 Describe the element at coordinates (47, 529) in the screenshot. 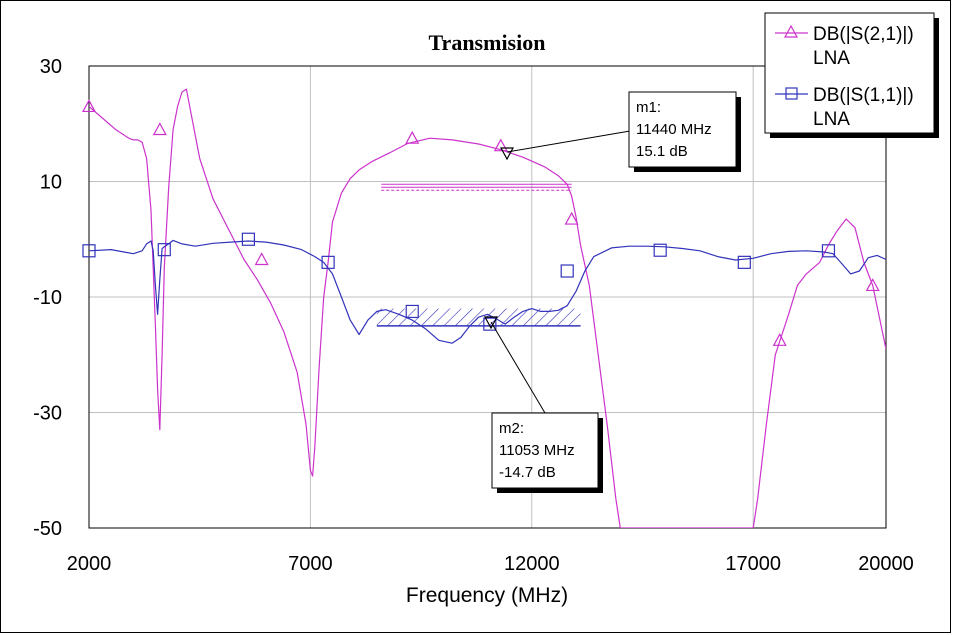

I see `y-tick-label: -50` at that location.